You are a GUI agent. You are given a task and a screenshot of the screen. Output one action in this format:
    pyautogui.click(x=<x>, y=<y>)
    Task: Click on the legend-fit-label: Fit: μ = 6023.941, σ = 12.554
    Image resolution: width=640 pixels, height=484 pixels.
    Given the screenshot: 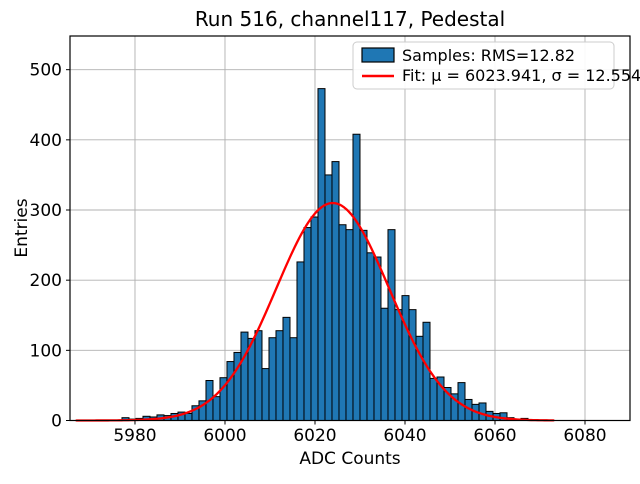 What is the action you would take?
    pyautogui.click(x=521, y=75)
    